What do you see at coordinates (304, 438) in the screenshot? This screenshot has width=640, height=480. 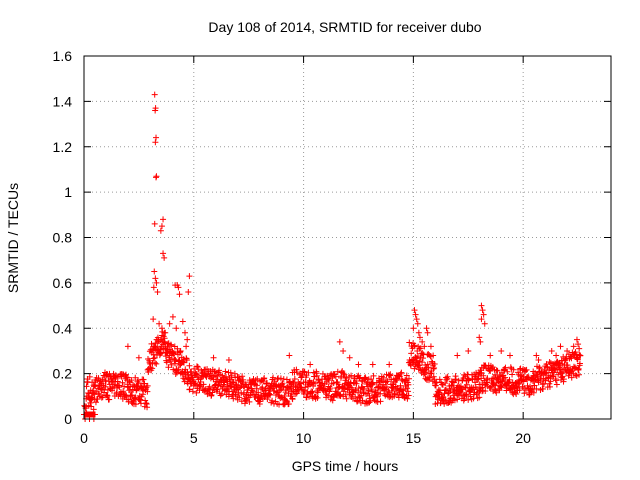 I see `x-tick-label: 10` at bounding box center [304, 438].